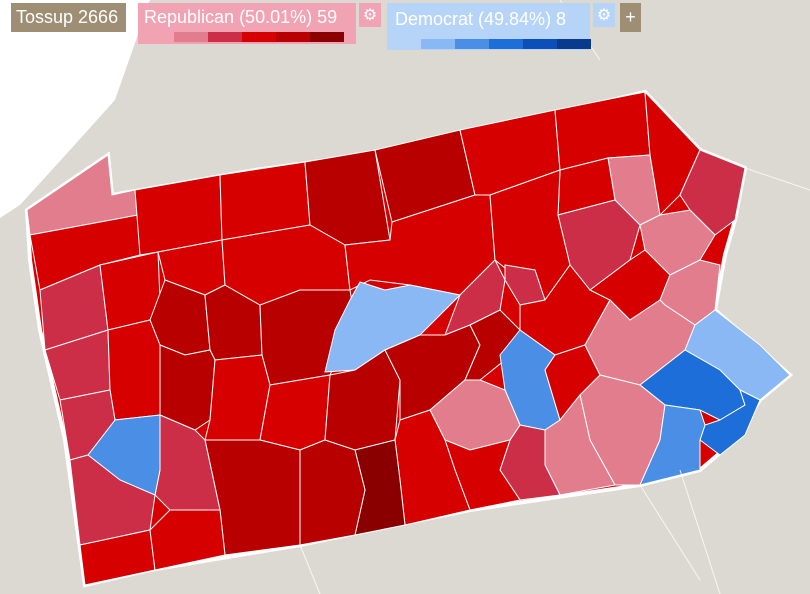 Image resolution: width=810 pixels, height=594 pixels. I want to click on republican-settings-button: ⚙, so click(370, 15).